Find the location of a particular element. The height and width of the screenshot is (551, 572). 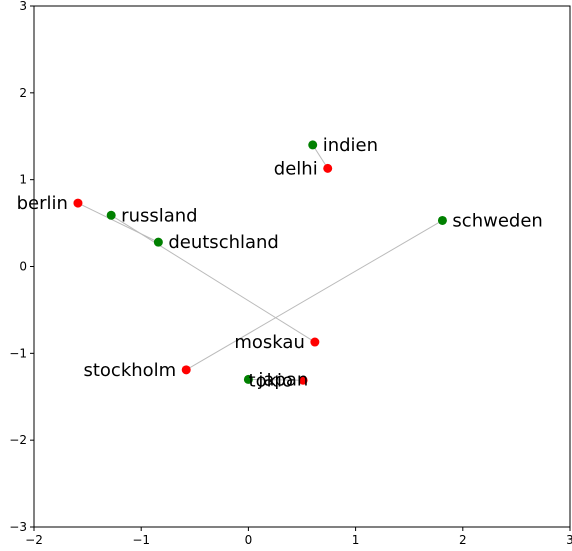

point-delhi is located at coordinates (327, 168).